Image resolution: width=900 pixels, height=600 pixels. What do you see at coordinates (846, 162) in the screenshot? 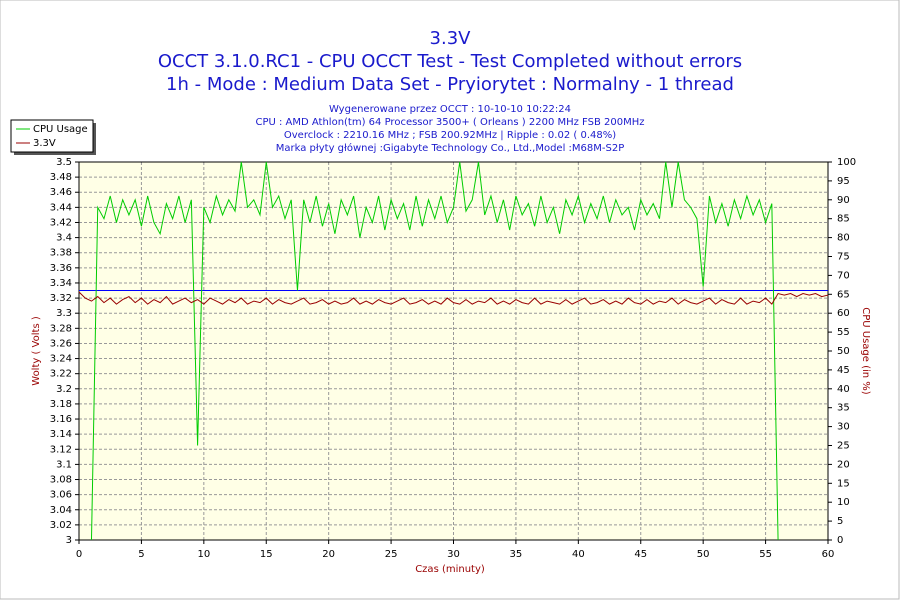
I see `y2-tick-label: 100` at bounding box center [846, 162].